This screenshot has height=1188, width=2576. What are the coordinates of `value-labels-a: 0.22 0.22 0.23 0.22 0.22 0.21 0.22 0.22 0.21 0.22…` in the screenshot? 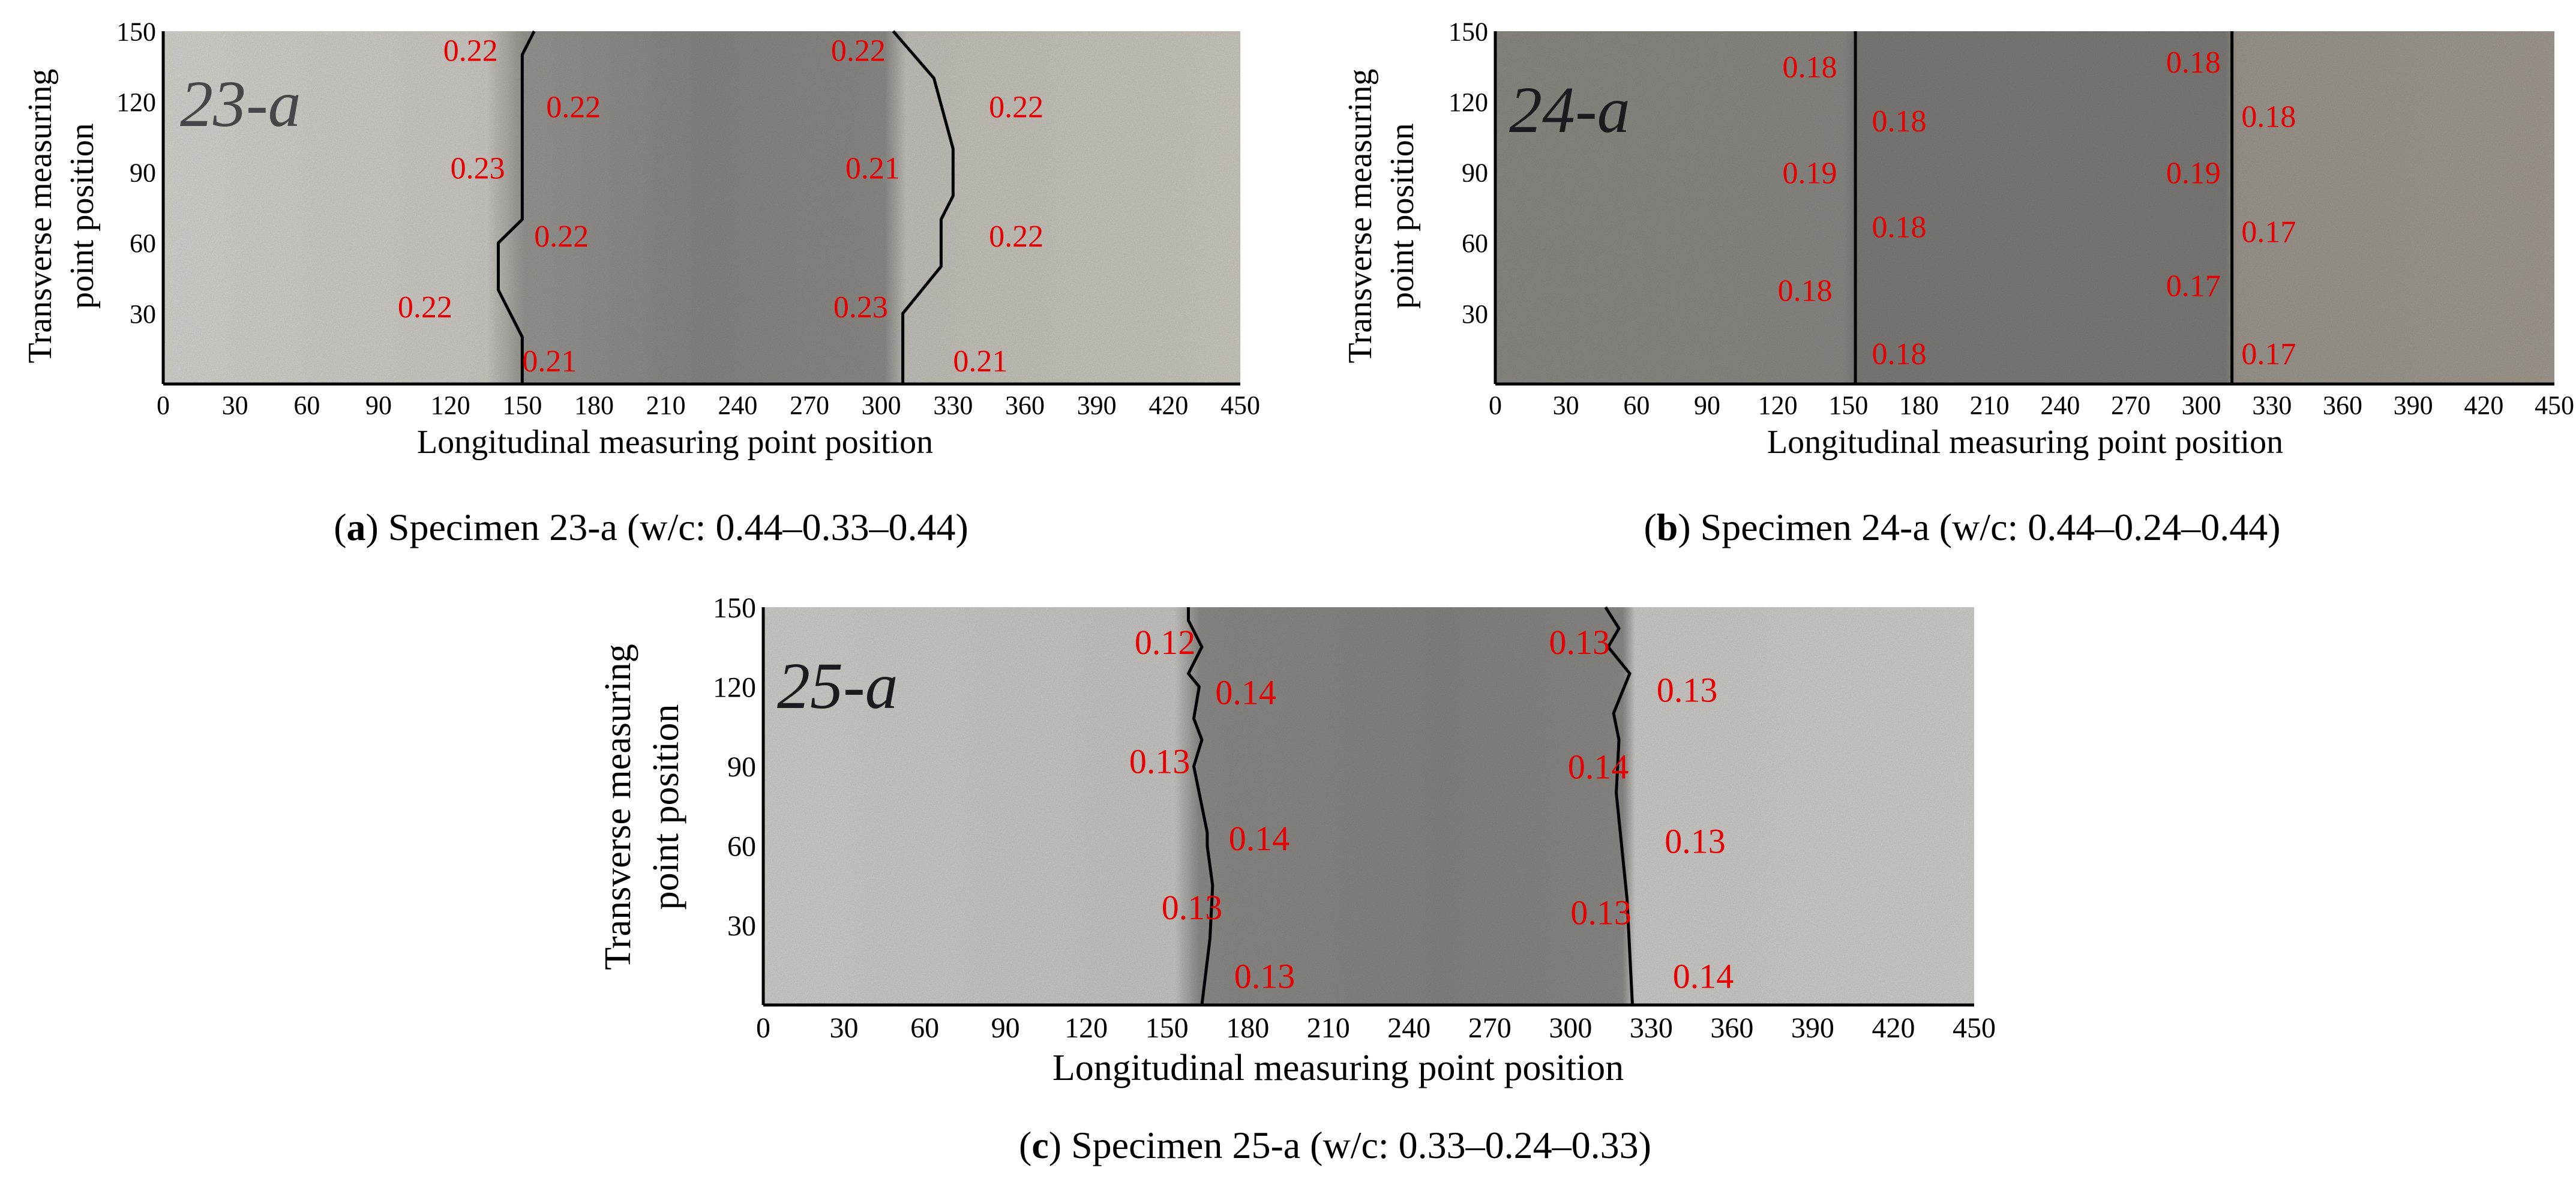 It's located at (720, 206).